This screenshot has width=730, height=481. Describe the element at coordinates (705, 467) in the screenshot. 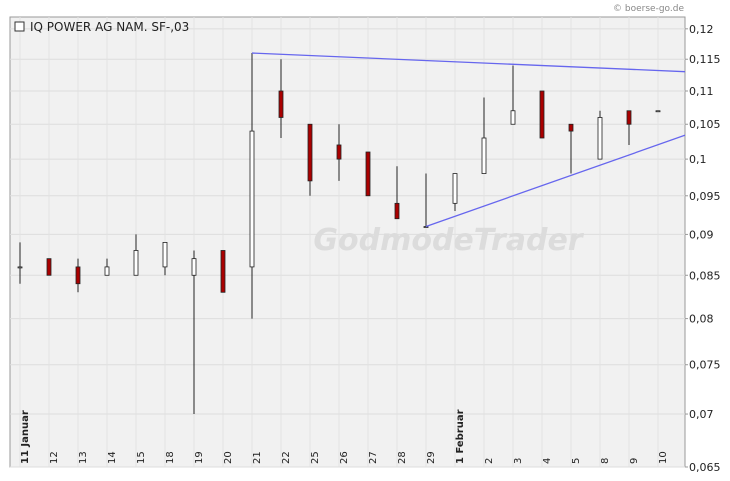

I see `y-tick-label: 0,065` at that location.